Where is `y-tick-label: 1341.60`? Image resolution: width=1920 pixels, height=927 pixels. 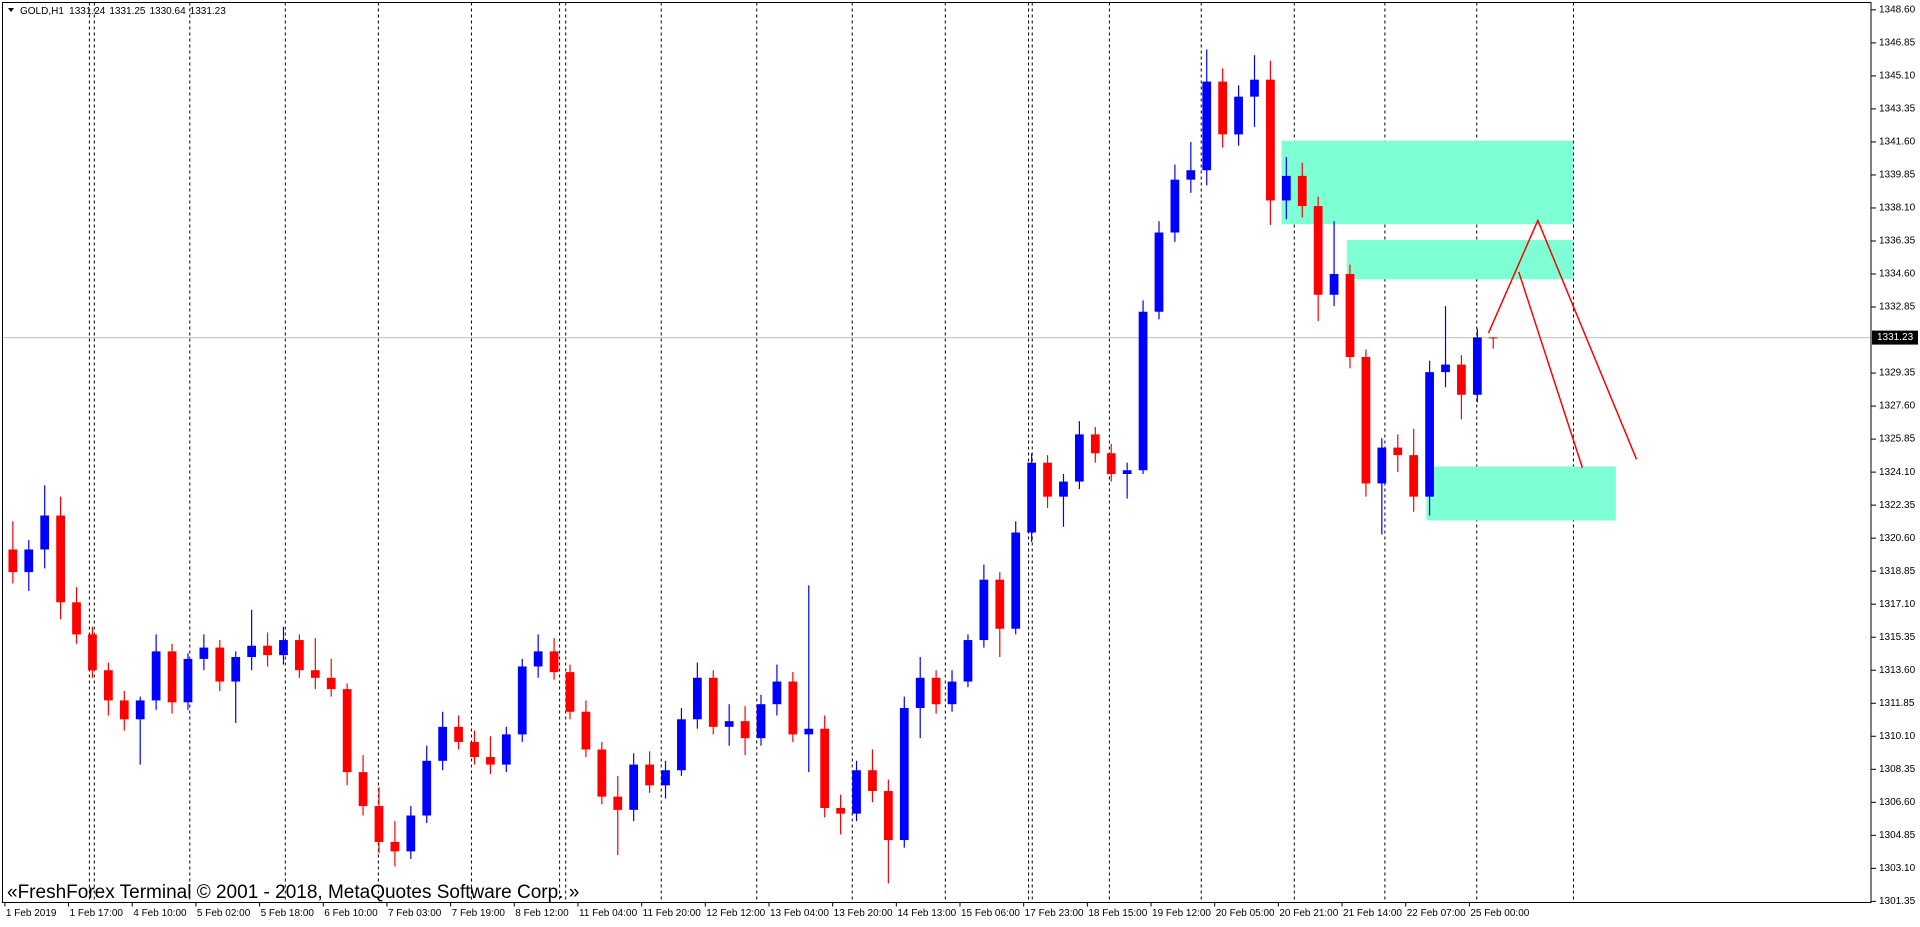 y-tick-label: 1341.60 is located at coordinates (1897, 142).